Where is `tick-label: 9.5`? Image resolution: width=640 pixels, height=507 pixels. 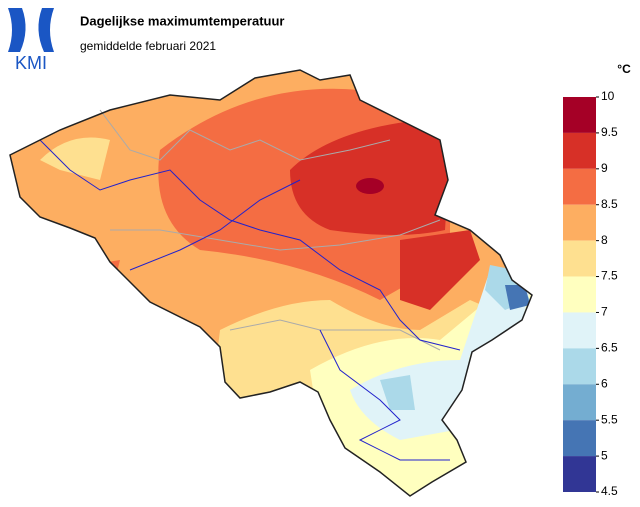
tick-label: 9.5 is located at coordinates (609, 132).